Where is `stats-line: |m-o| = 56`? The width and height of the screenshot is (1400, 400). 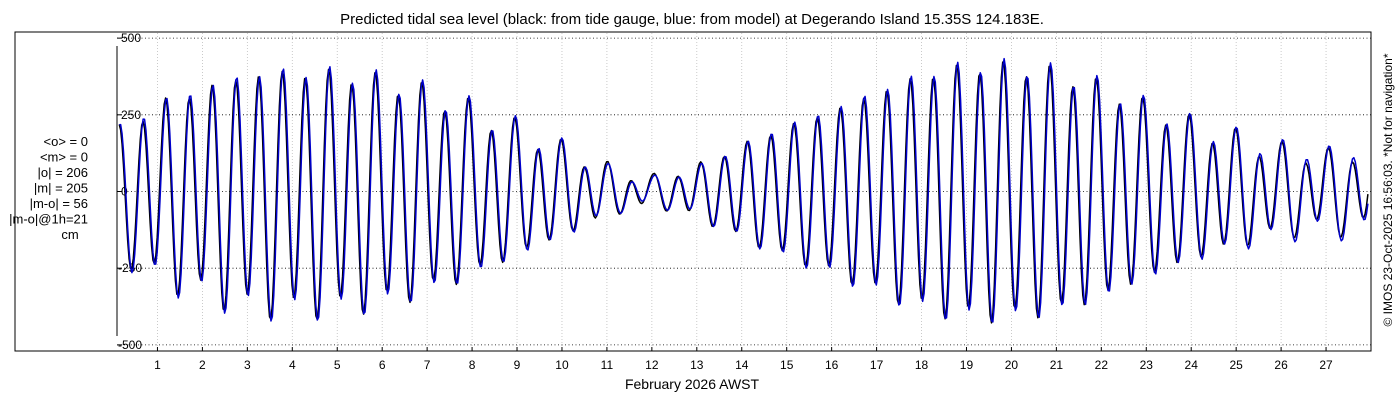 stats-line: |m-o| = 56 is located at coordinates (59, 203).